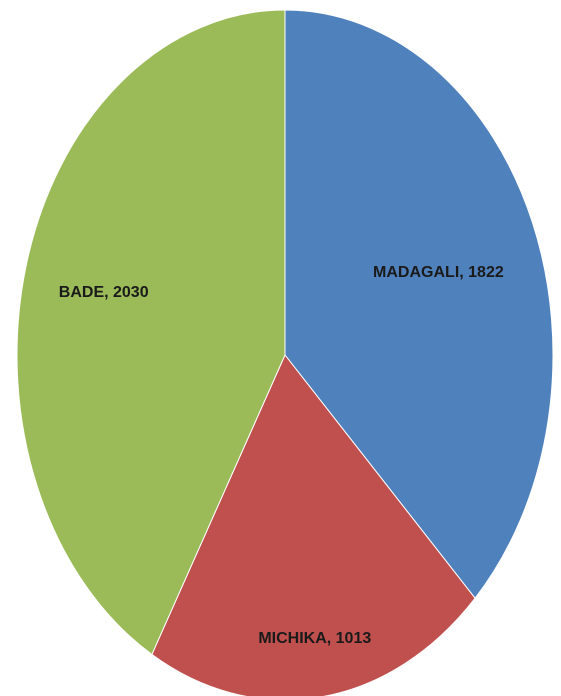 Image resolution: width=561 pixels, height=696 pixels. What do you see at coordinates (104, 292) in the screenshot?
I see `data-label-bade: BADE, 2030` at bounding box center [104, 292].